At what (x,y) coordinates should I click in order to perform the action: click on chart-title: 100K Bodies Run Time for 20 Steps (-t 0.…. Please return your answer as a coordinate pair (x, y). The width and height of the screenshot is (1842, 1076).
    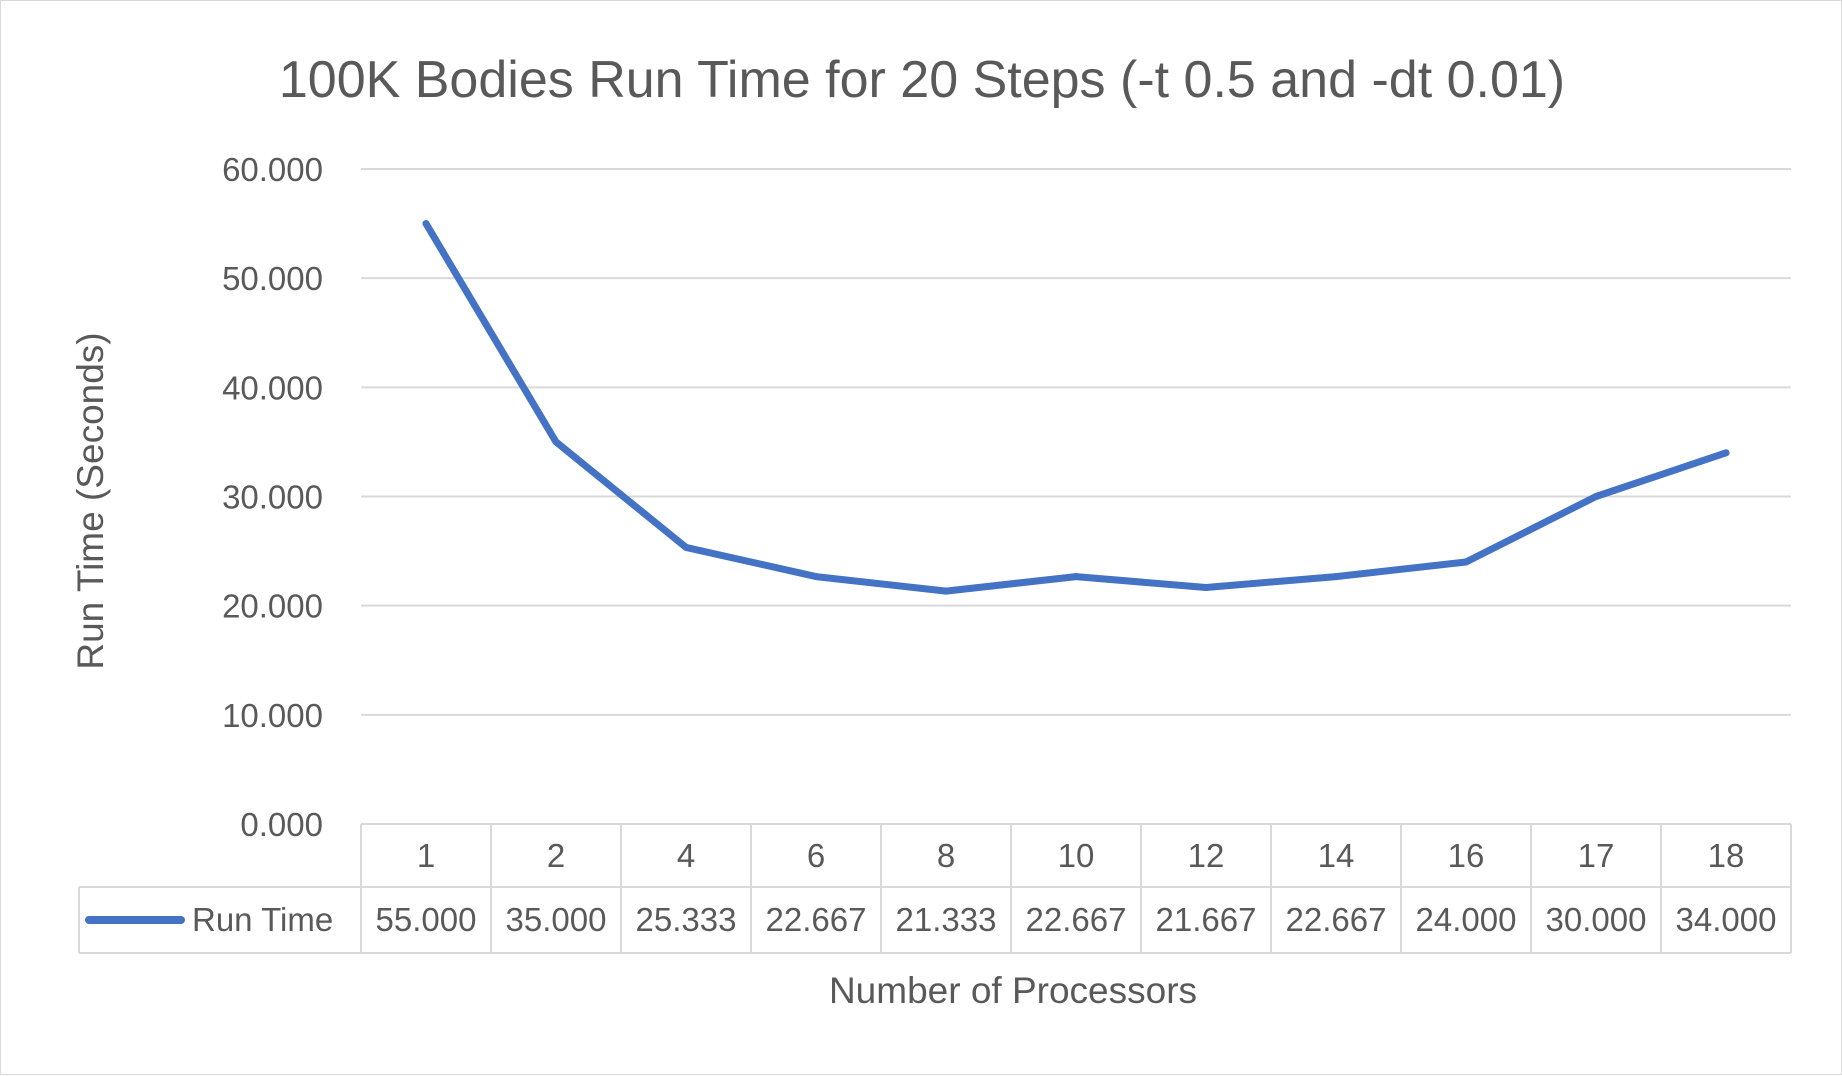
    Looking at the image, I should click on (922, 80).